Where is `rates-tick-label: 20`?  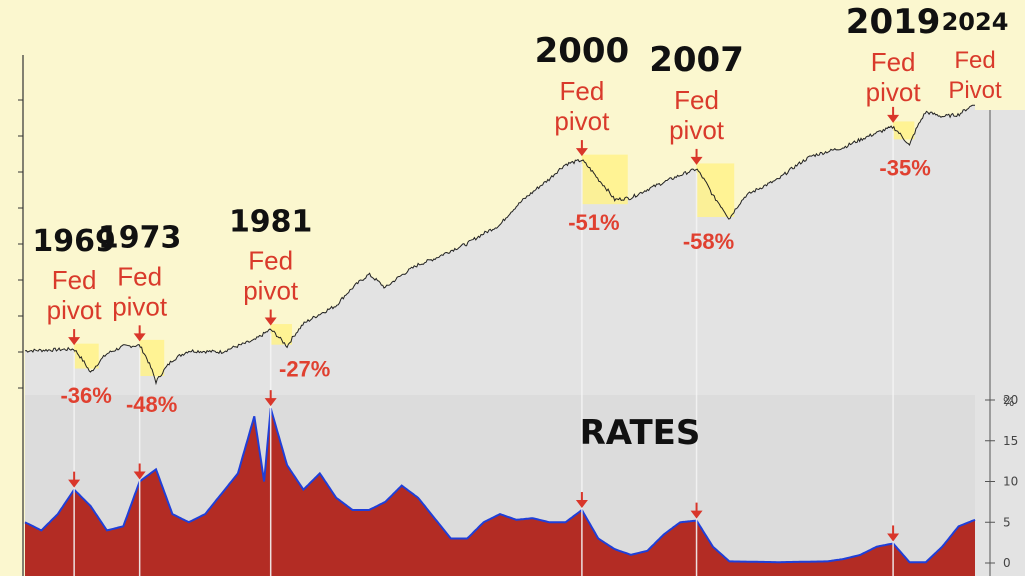
rates-tick-label: 20 is located at coordinates (1010, 400).